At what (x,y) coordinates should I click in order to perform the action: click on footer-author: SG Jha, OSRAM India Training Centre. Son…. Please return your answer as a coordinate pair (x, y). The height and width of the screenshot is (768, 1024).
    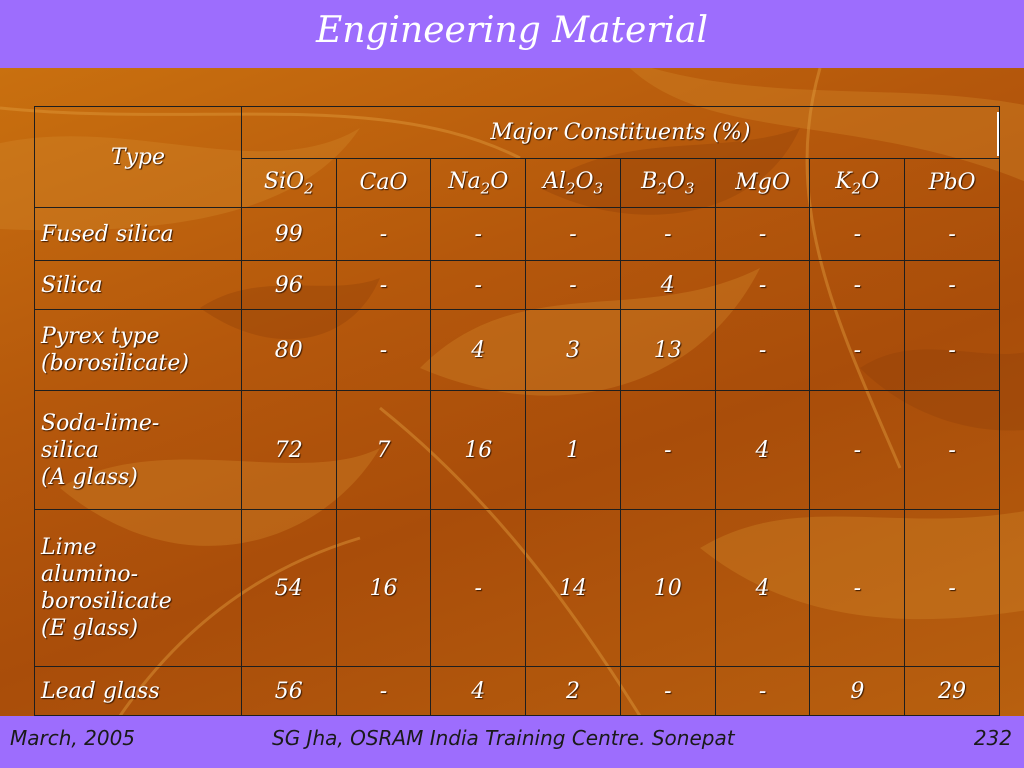
    Looking at the image, I should click on (503, 738).